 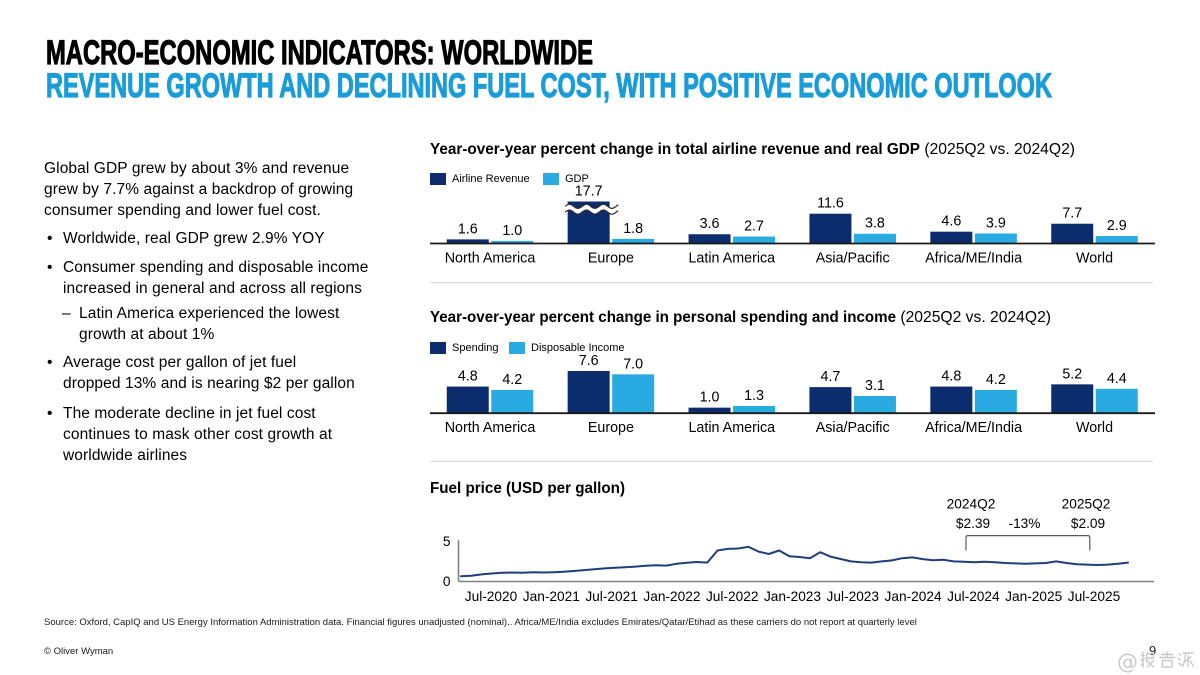 I want to click on y-tick-label: 0, so click(x=447, y=581).